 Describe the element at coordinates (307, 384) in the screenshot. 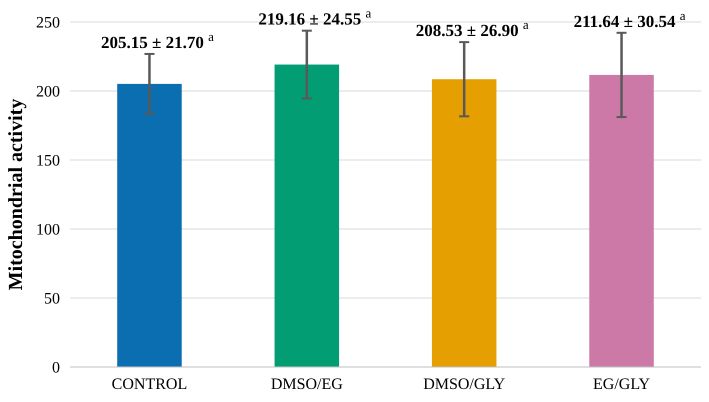

I see `x-tick-label: DMSO/EG` at that location.